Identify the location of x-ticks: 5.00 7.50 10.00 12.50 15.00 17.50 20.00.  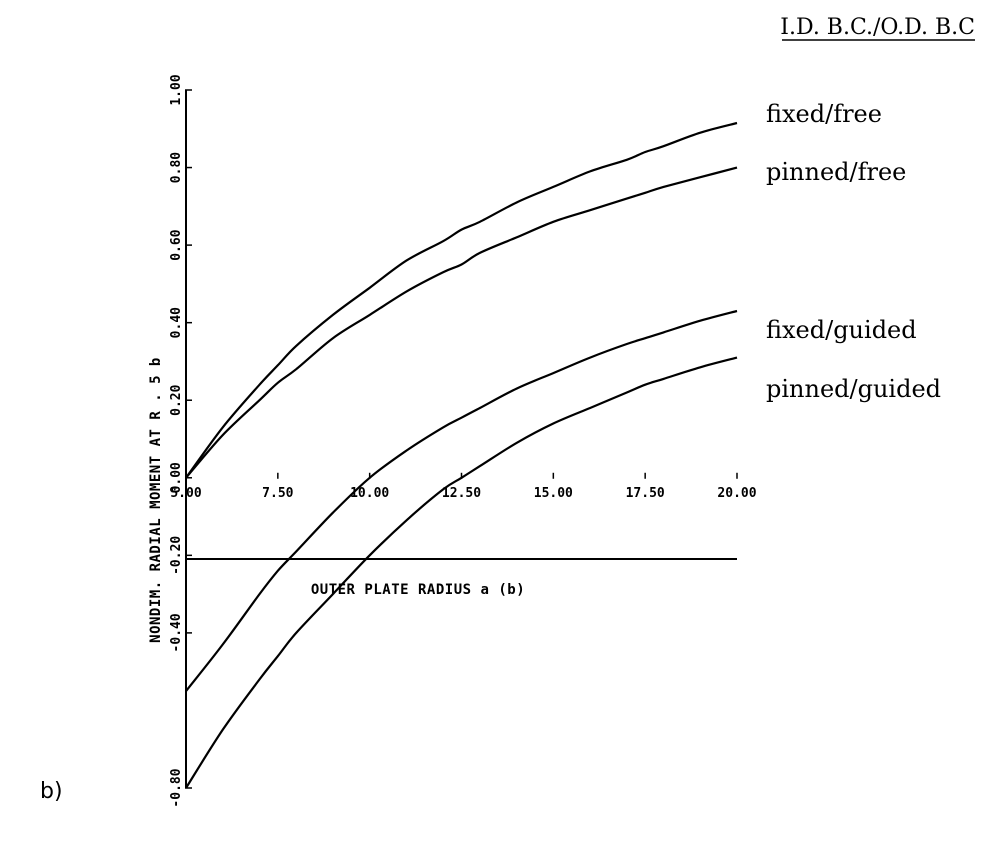
(463, 486).